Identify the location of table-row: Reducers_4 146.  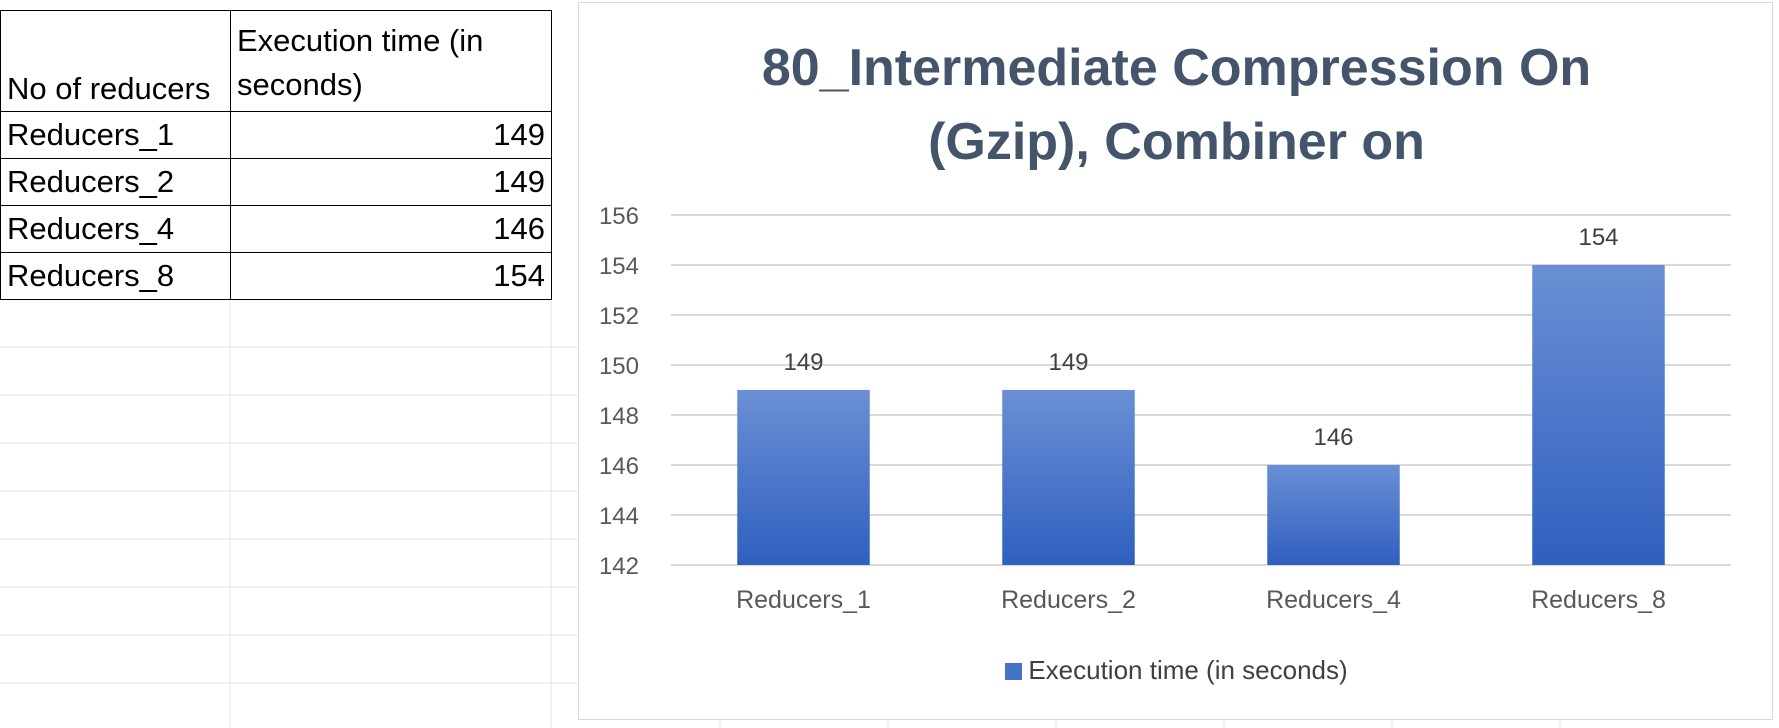
(276, 229).